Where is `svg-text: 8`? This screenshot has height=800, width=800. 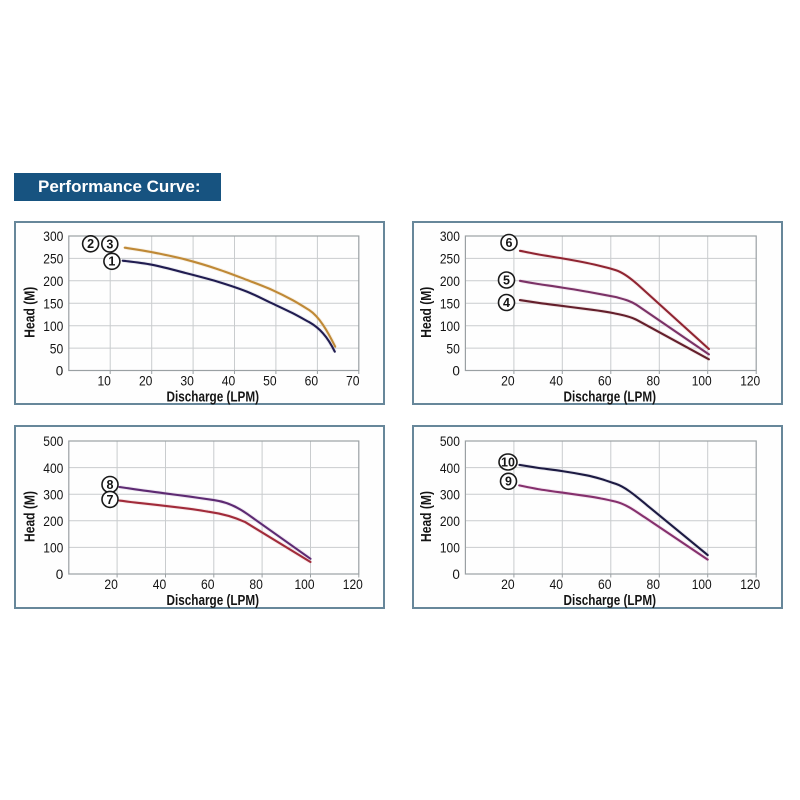 svg-text: 8 is located at coordinates (110, 484).